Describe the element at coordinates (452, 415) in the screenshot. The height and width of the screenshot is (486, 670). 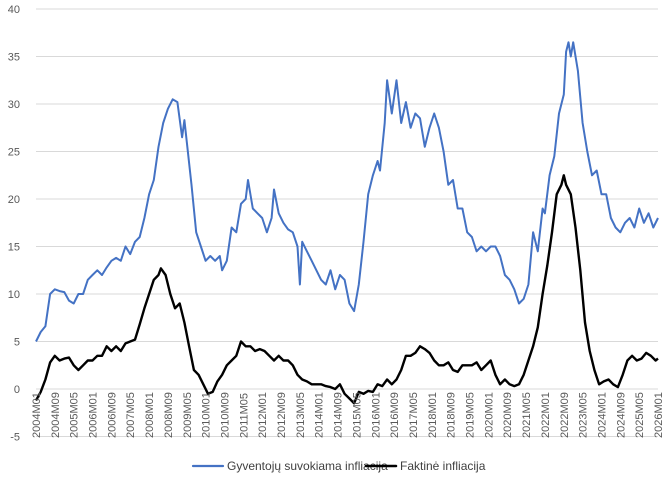
I see `x-tick-label: 2018M09` at that location.